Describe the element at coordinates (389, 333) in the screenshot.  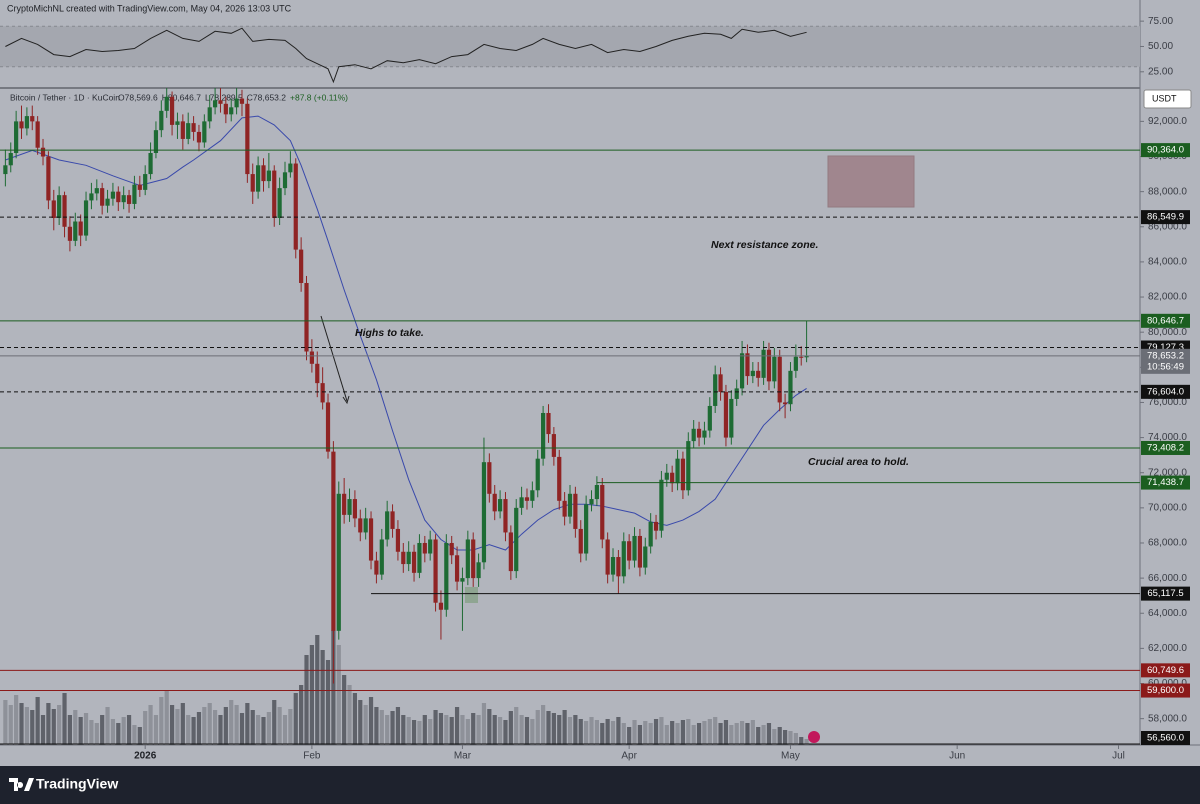
I see `annotation: Highs to take.` at that location.